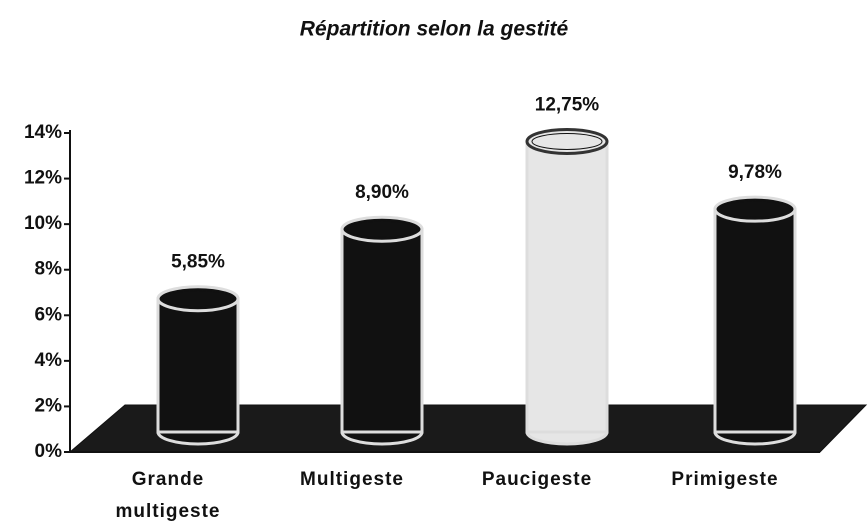 The image size is (868, 531). Describe the element at coordinates (43, 132) in the screenshot. I see `y-tick-label: 14%` at that location.